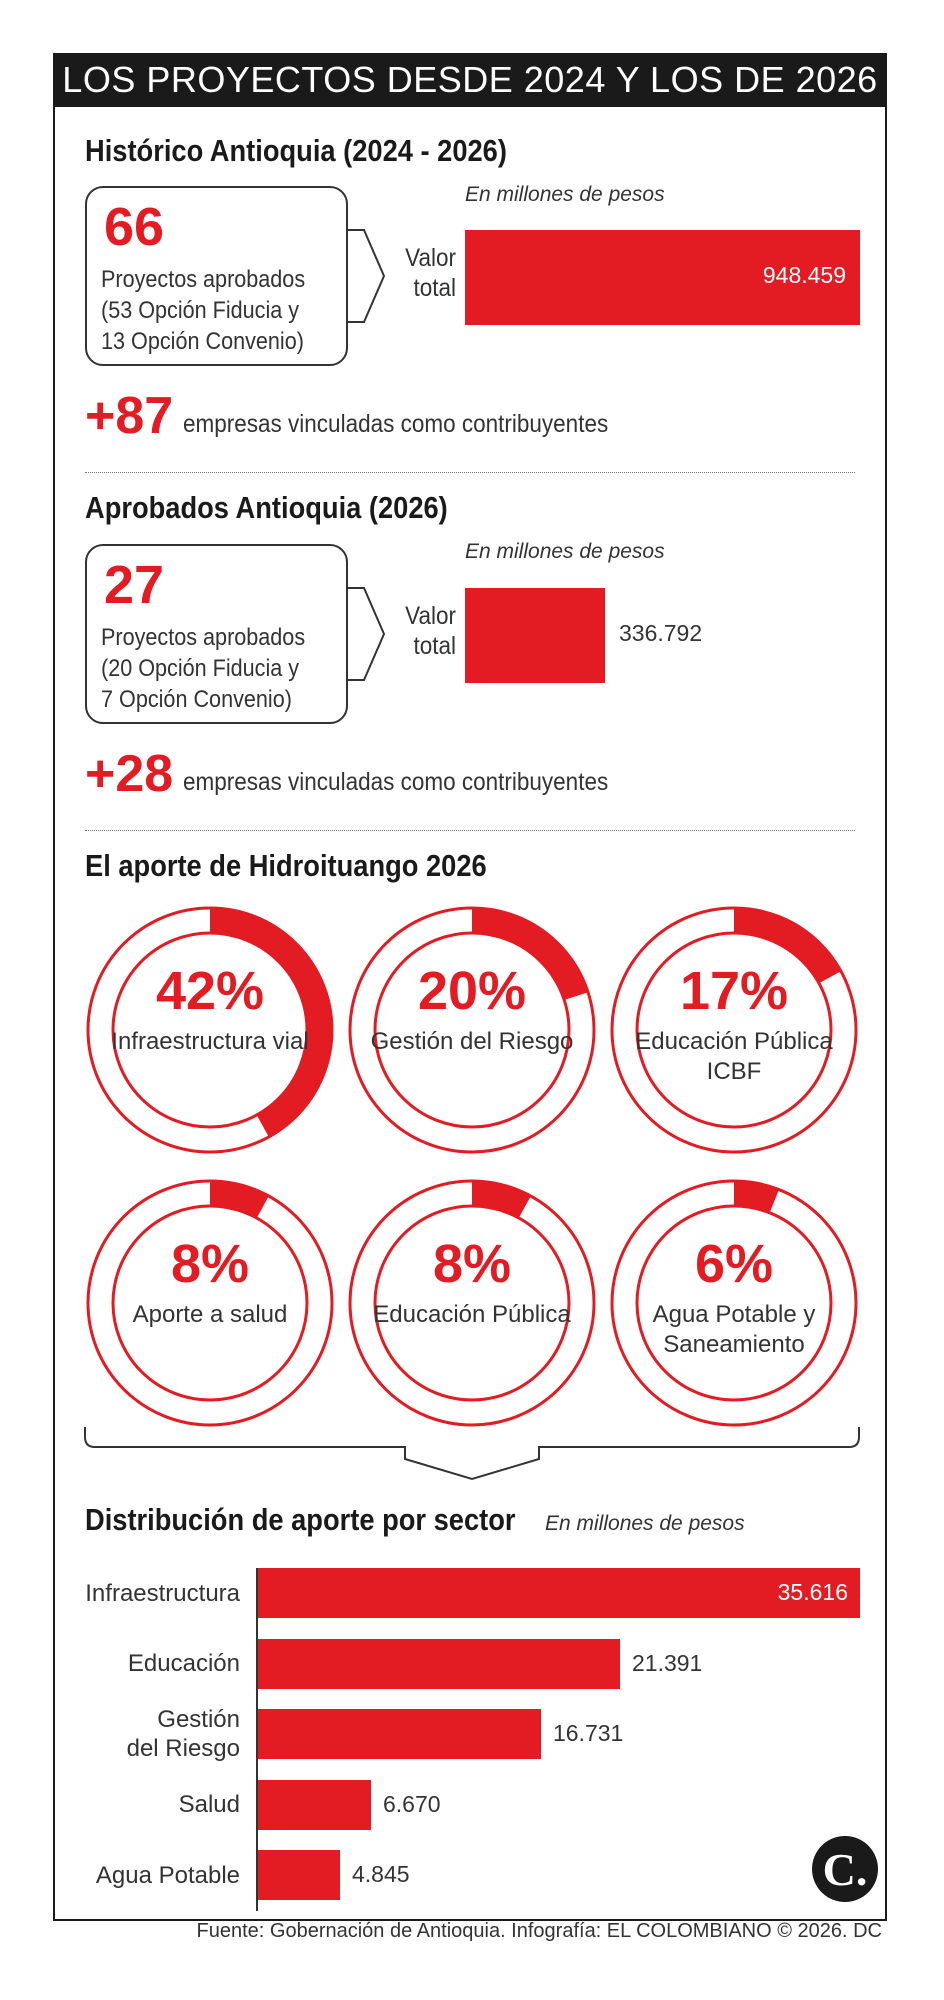 The height and width of the screenshot is (2000, 944). What do you see at coordinates (535, 635) in the screenshot?
I see `aprobados-value-bar` at bounding box center [535, 635].